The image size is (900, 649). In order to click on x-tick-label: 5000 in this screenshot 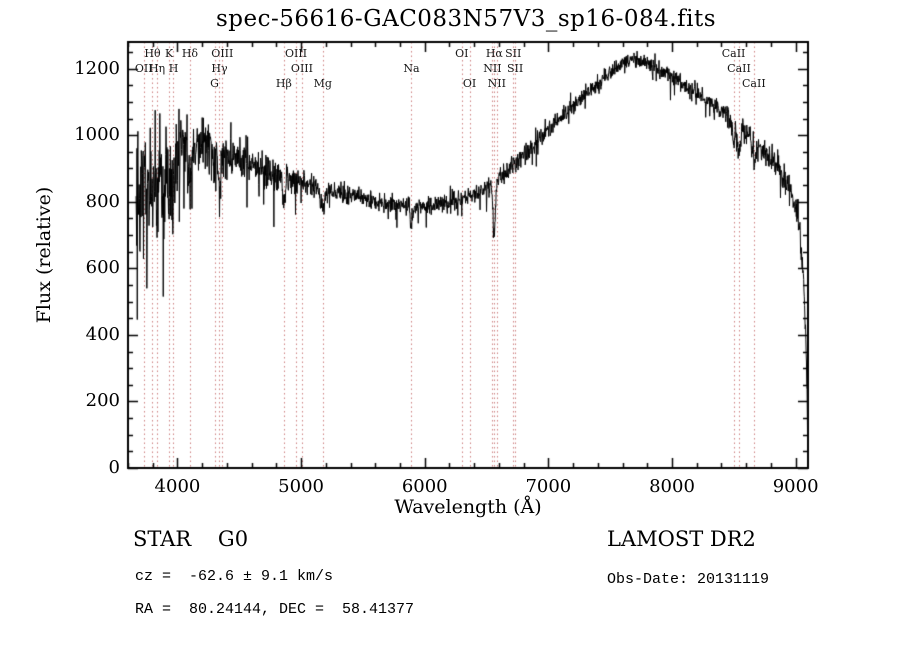, I will do `click(301, 486)`.